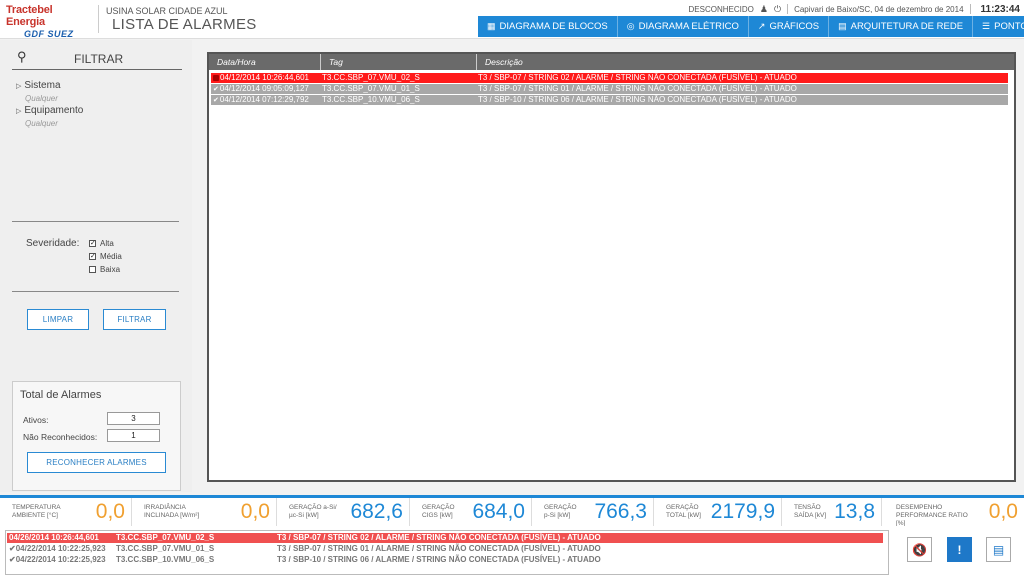  I want to click on metric-label: IRRADIÂNCIA INCLINADA [W/m²], so click(172, 511).